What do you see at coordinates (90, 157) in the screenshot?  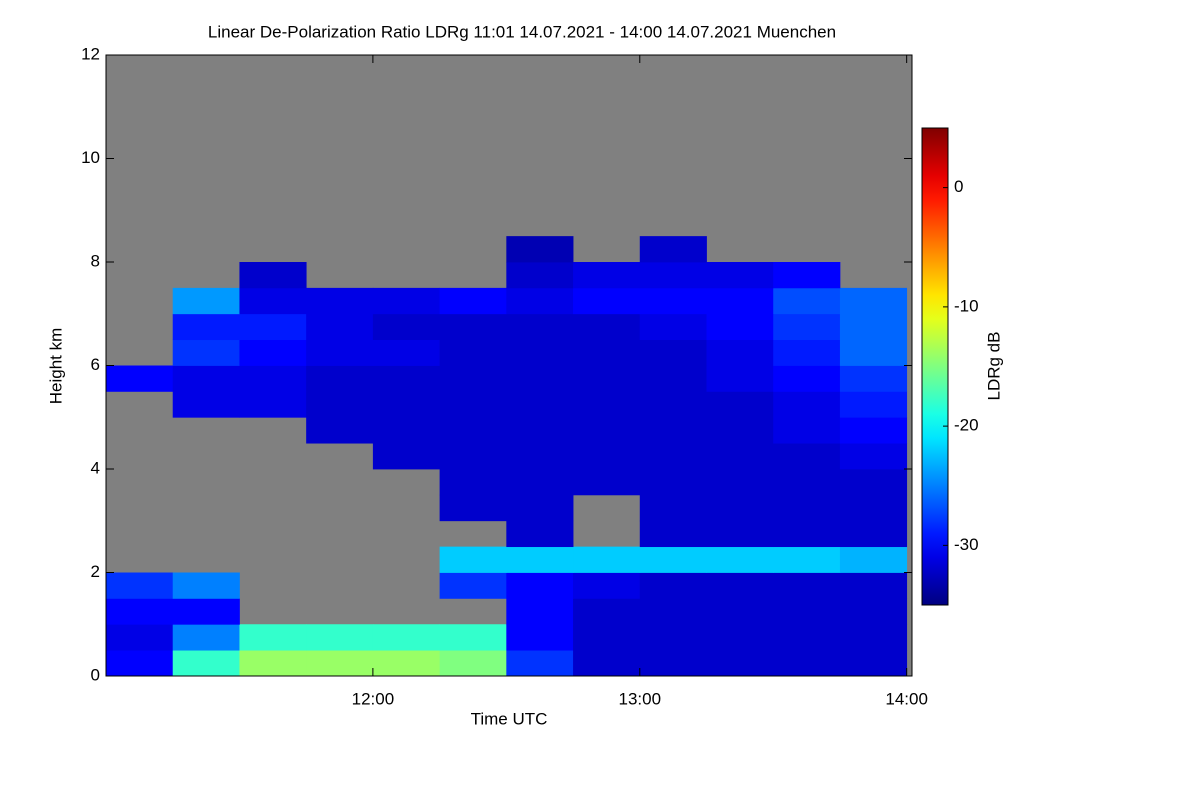 I see `y-tick-label: 10` at bounding box center [90, 157].